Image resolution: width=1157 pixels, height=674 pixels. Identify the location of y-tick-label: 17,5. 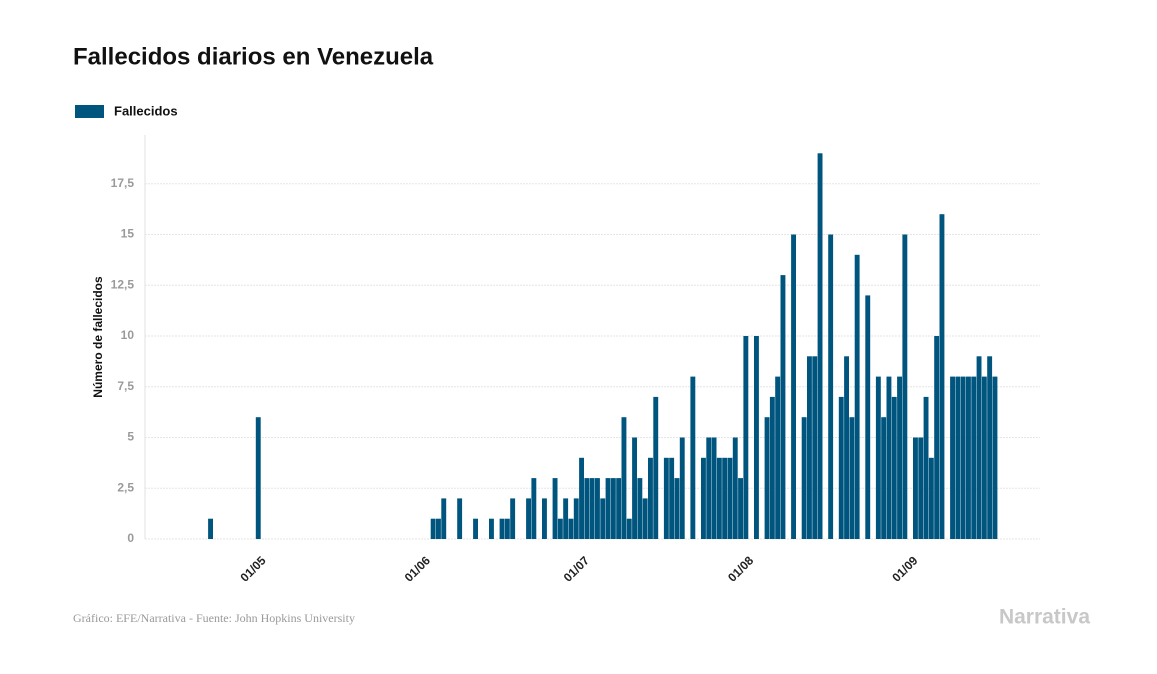
(123, 183).